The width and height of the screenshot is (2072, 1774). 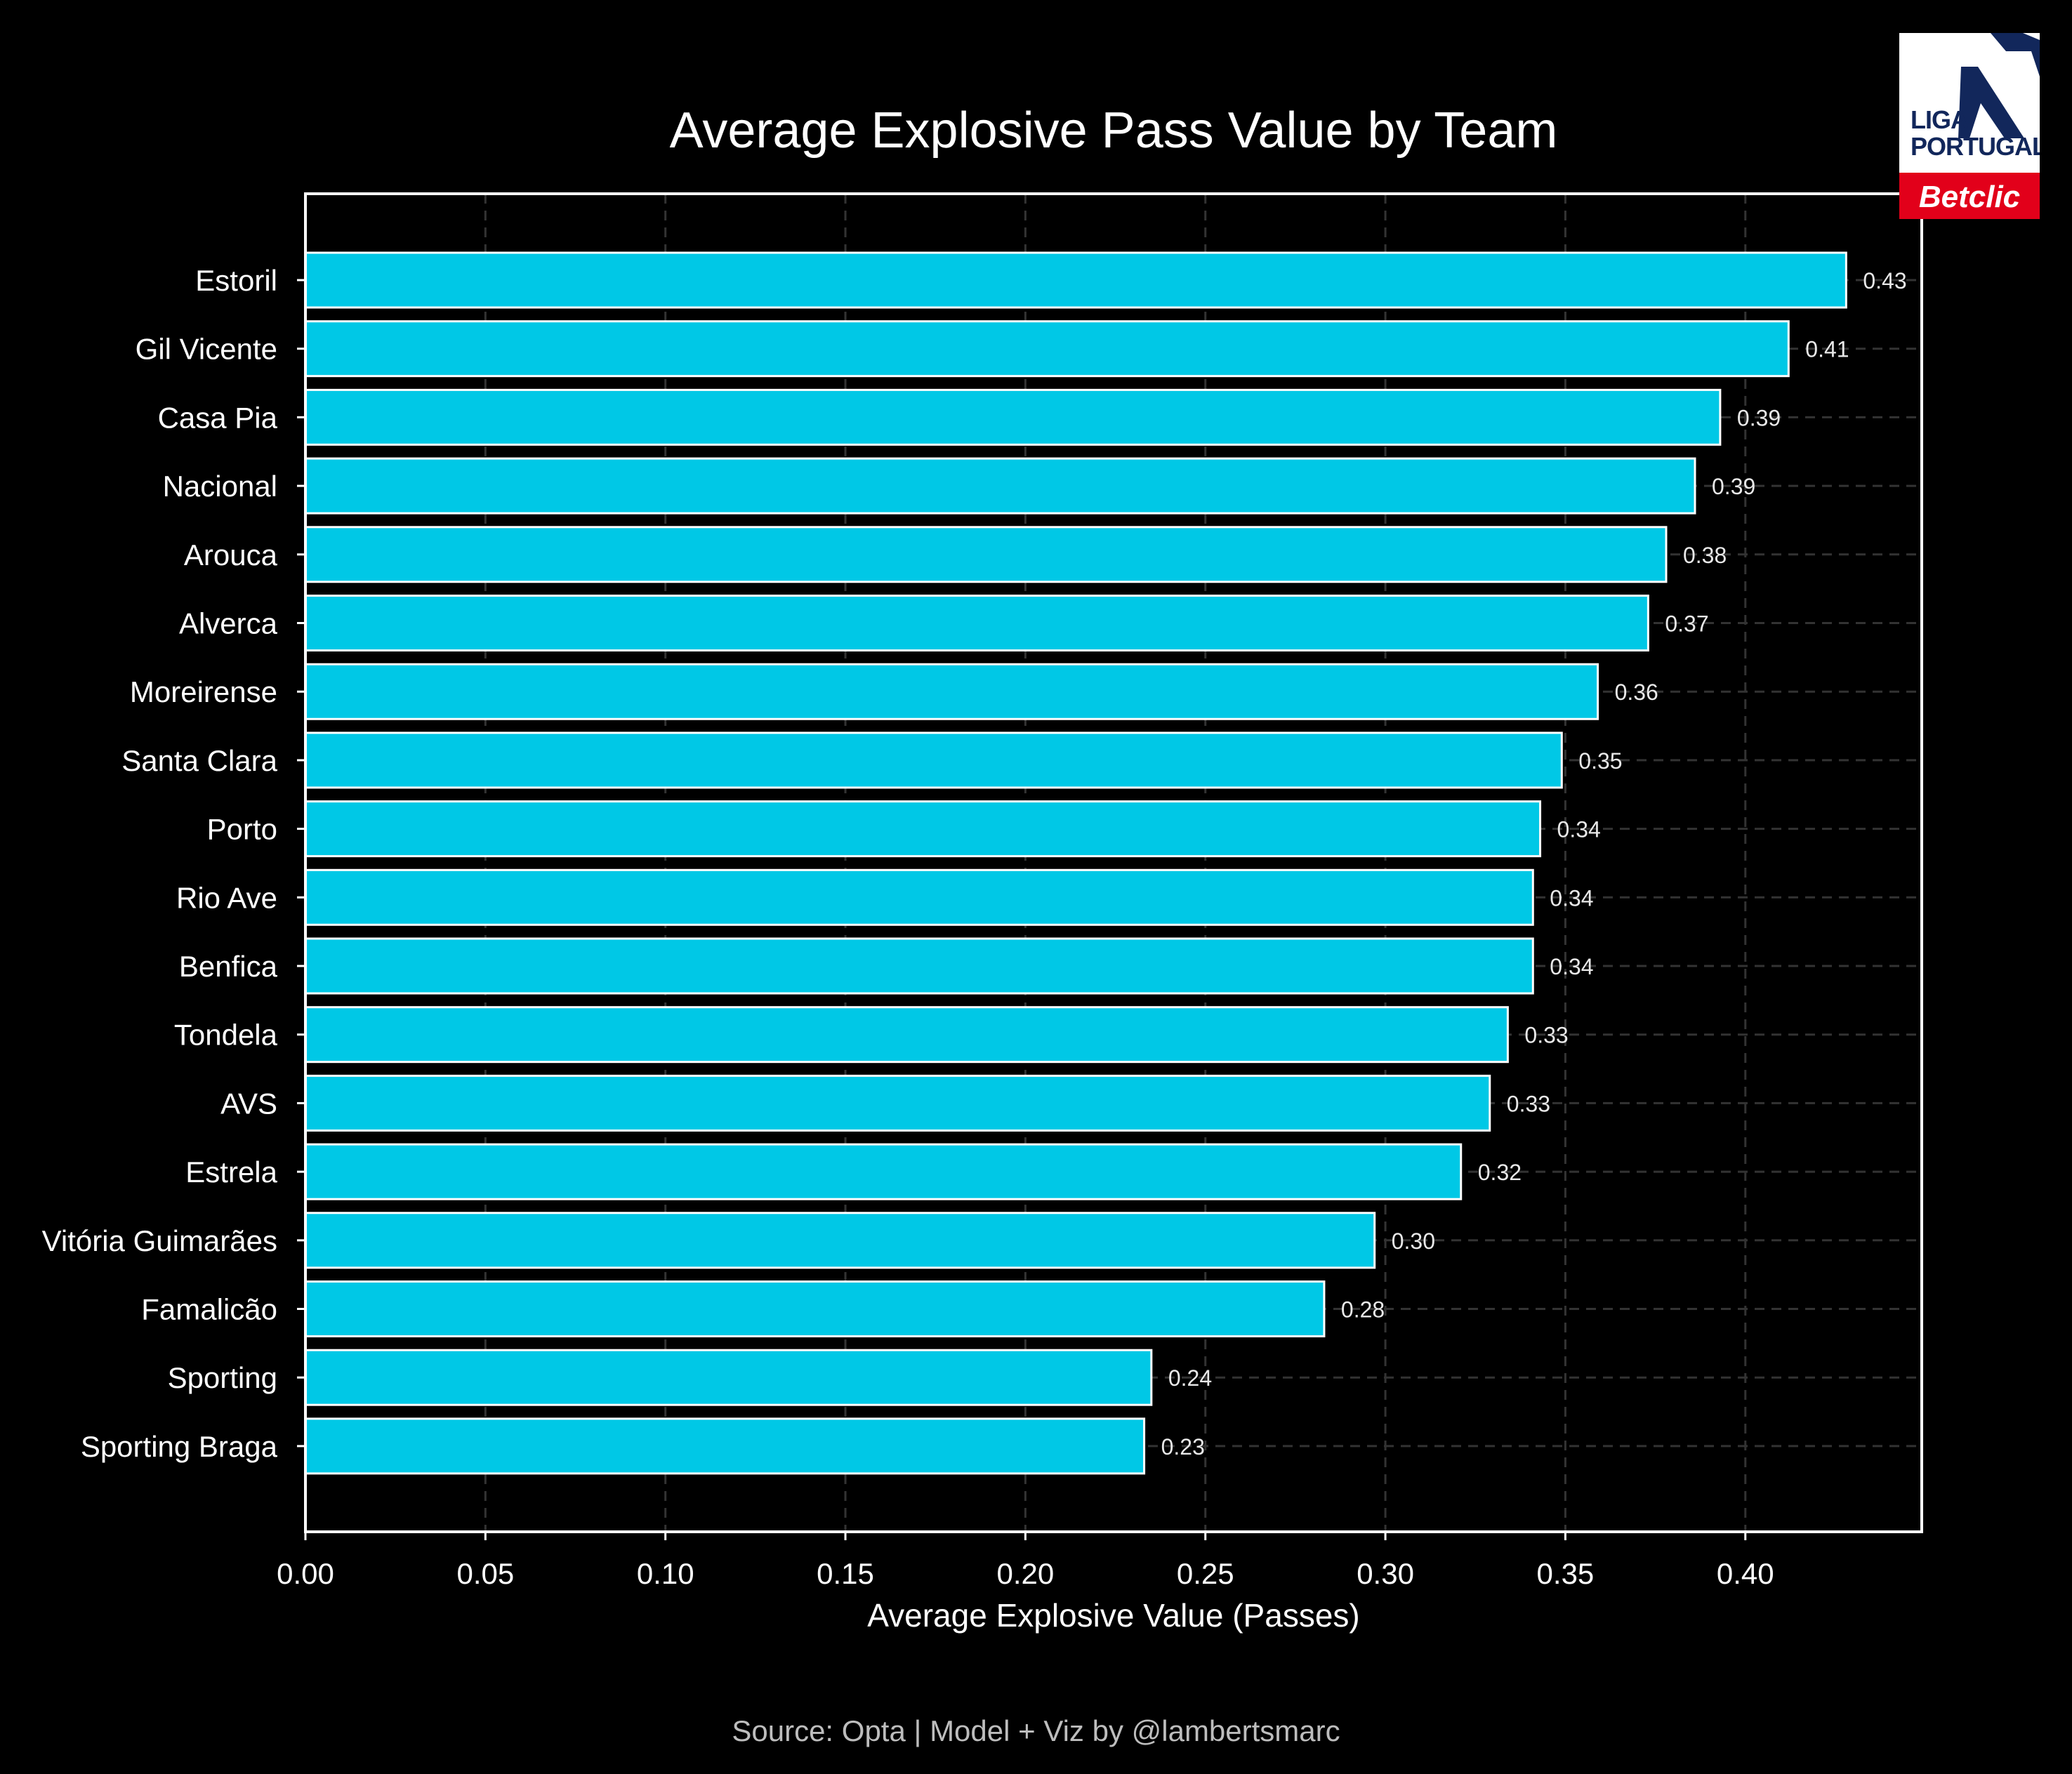 I want to click on bar-value-label: 0.28, so click(x=1363, y=1310).